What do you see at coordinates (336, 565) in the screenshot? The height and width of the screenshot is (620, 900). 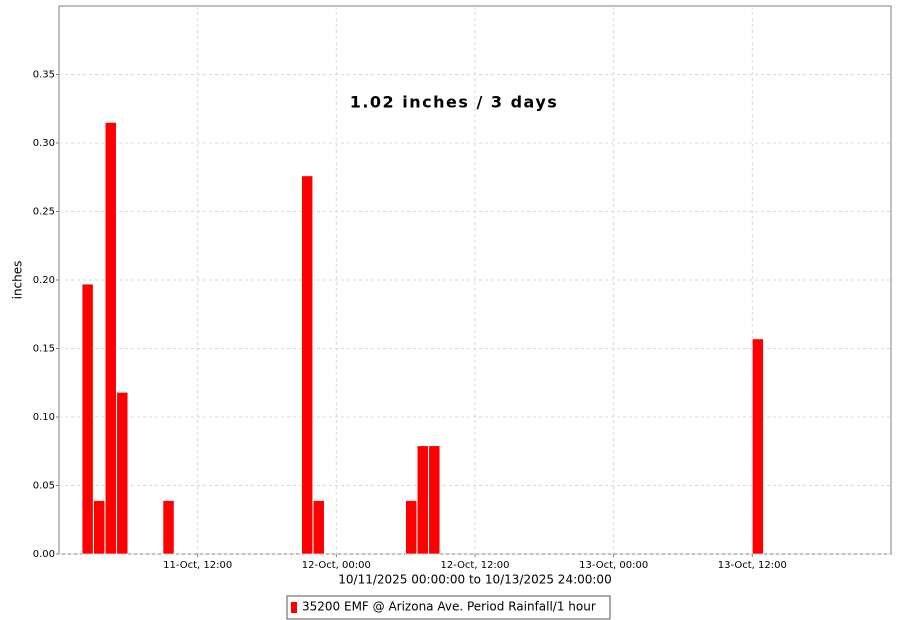 I see `x-tick-label: 12-Oct, 00:00` at bounding box center [336, 565].